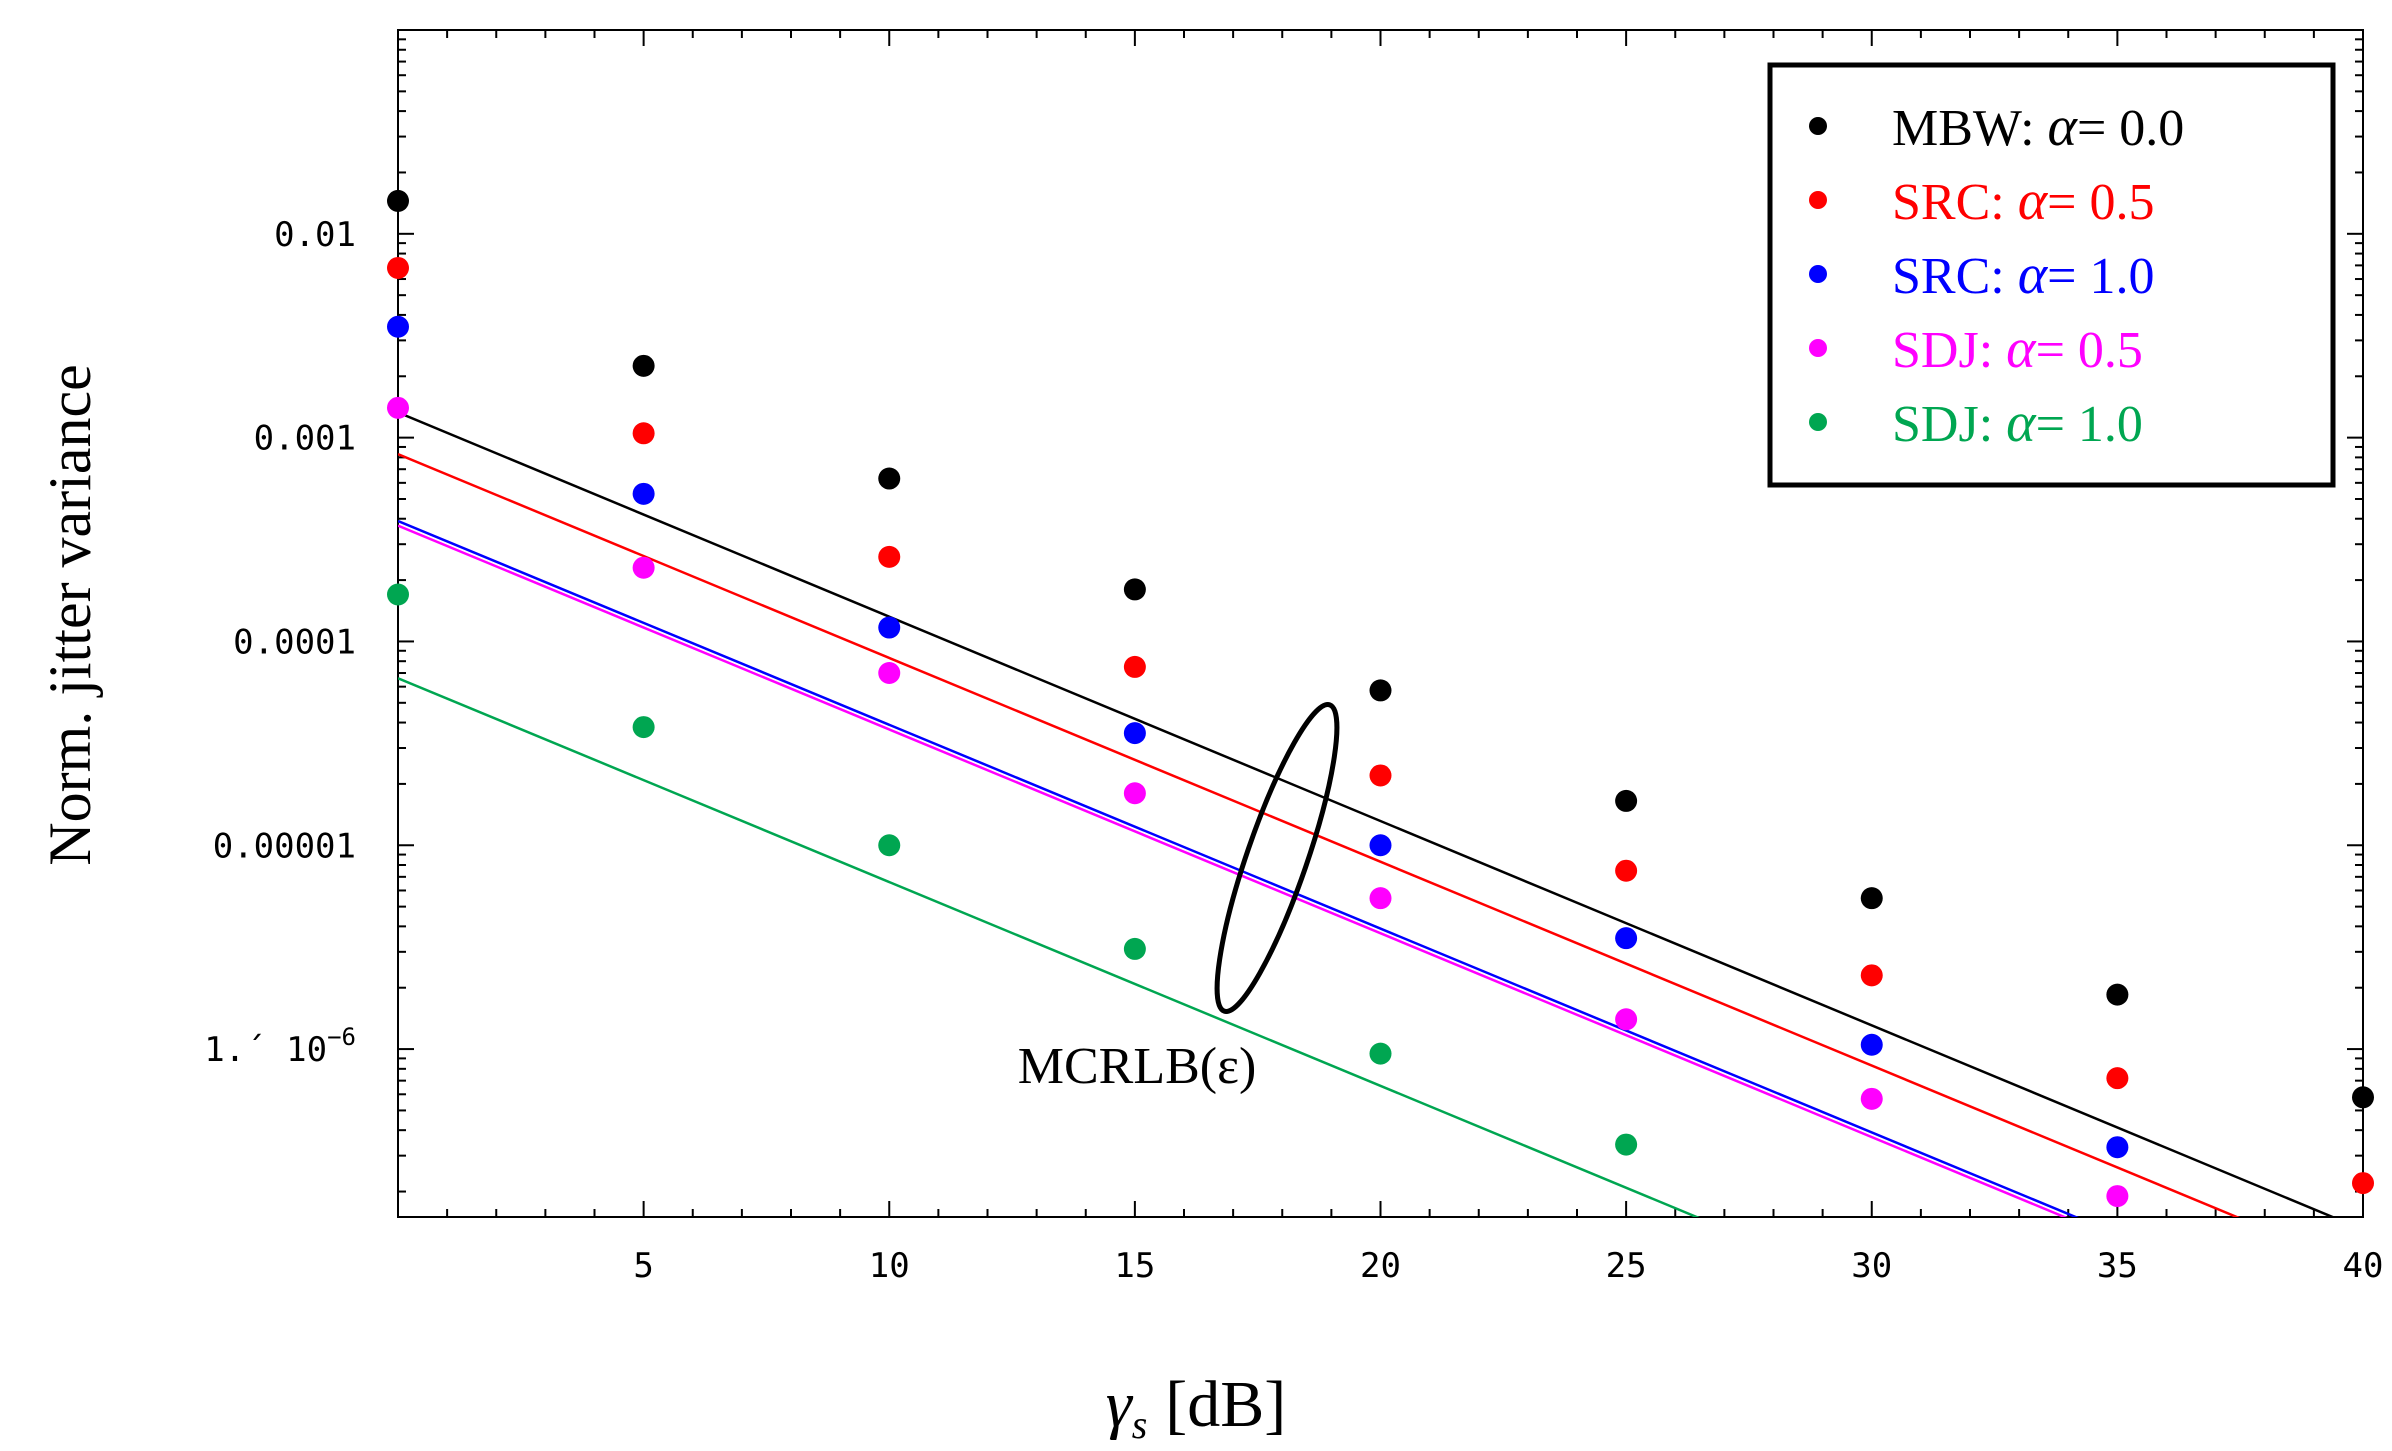  I want to click on legend-label-0: MBW: α= 0.0, so click(2038, 127).